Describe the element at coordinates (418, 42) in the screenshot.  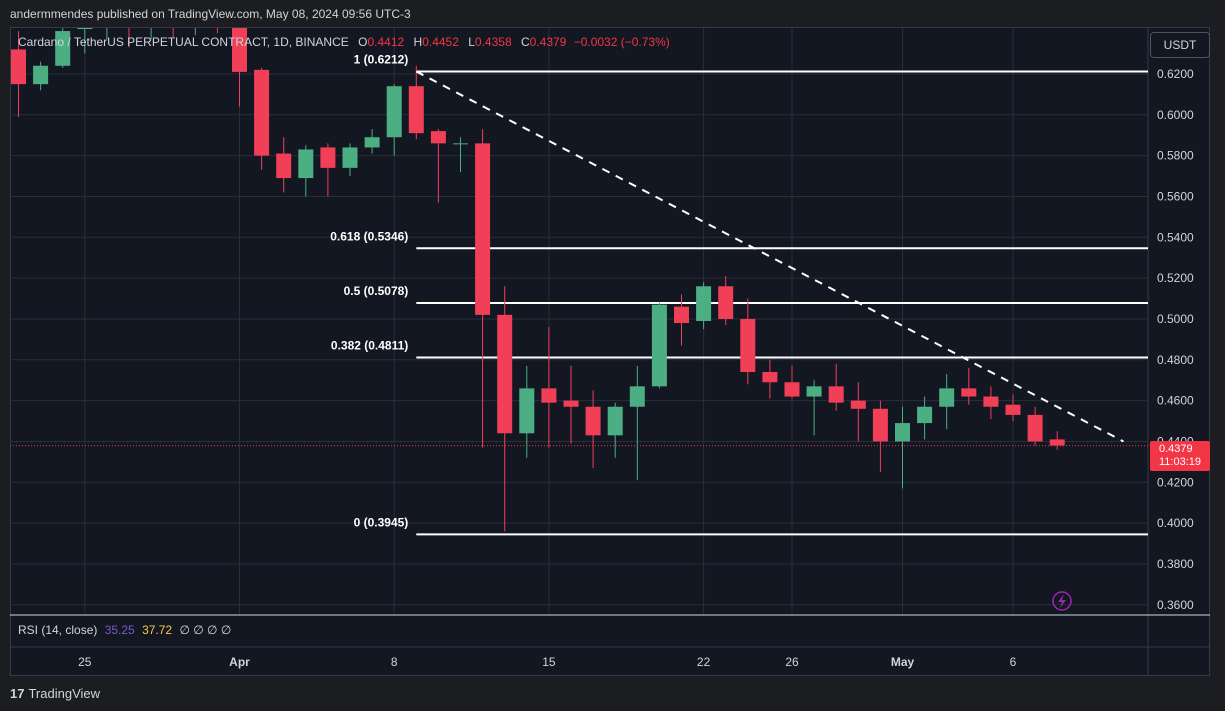
I see `high-label: H` at that location.